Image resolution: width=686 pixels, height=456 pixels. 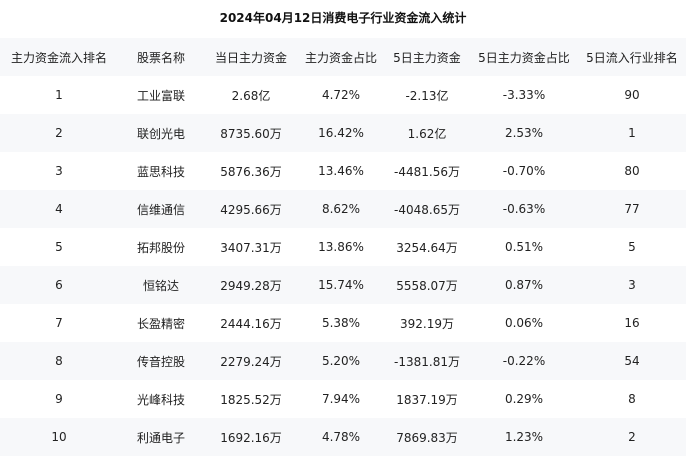 What do you see at coordinates (632, 437) in the screenshot?
I see `cell-5day-industry-rank: 2` at bounding box center [632, 437].